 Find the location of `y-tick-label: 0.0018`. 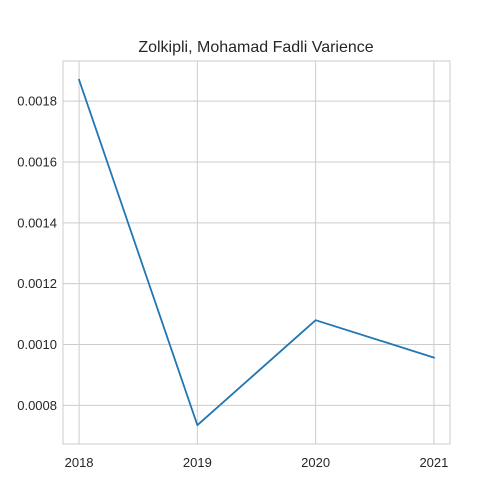

y-tick-label: 0.0018 is located at coordinates (37, 101).